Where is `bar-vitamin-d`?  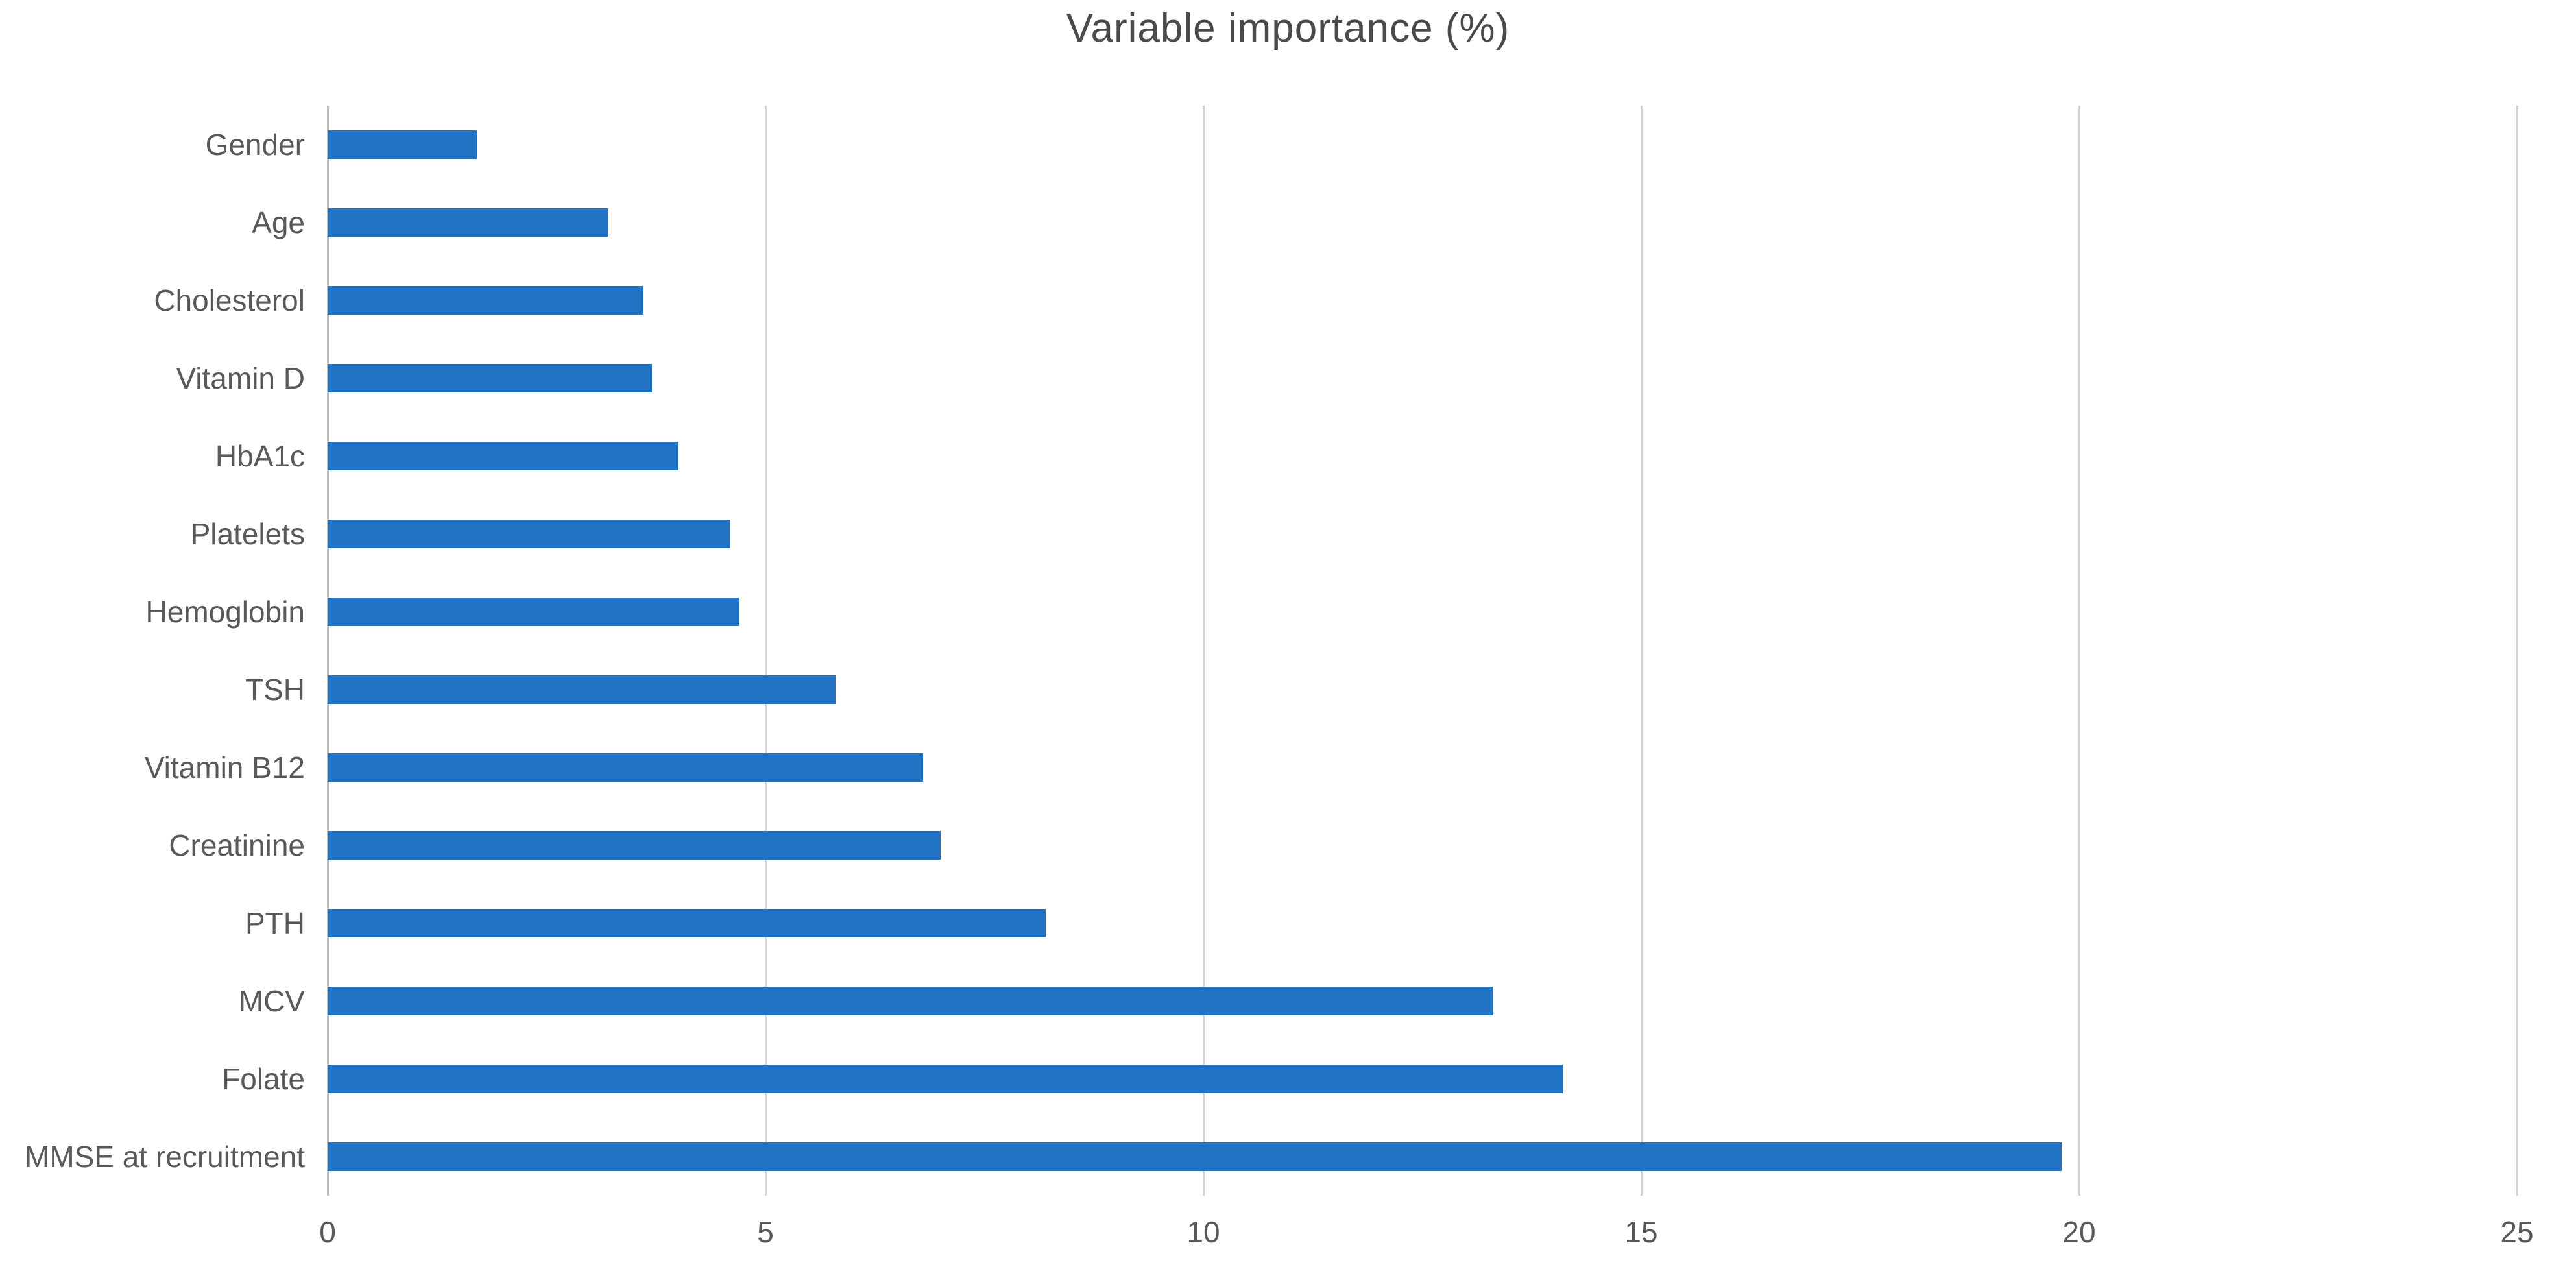
bar-vitamin-d is located at coordinates (490, 378).